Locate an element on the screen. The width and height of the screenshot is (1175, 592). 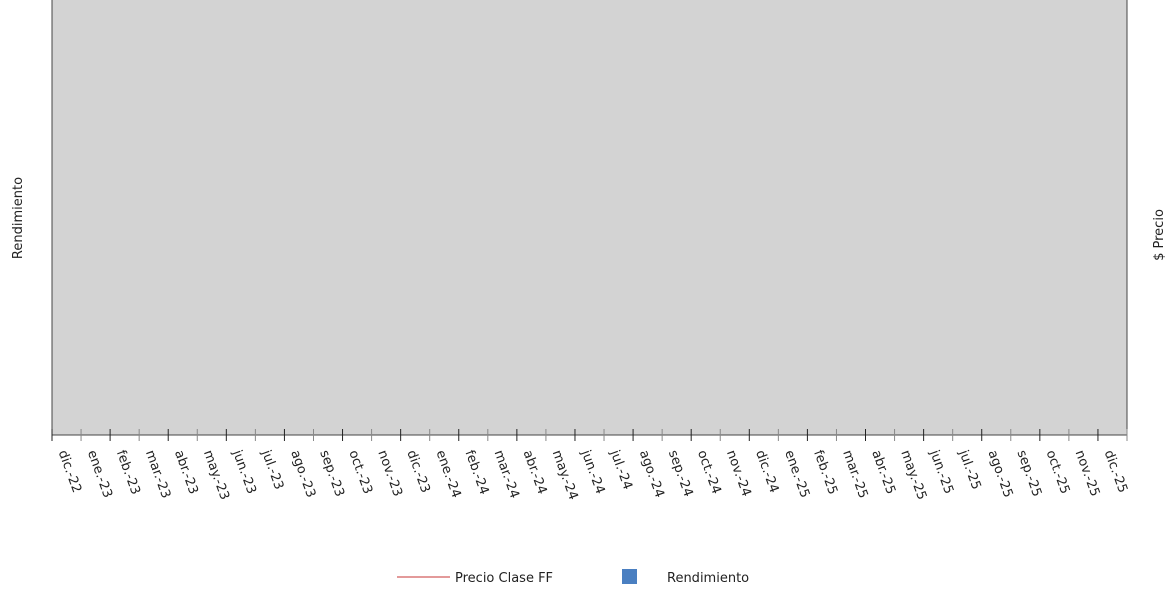
x-tick-label: mar.-23 is located at coordinates (157, 474).